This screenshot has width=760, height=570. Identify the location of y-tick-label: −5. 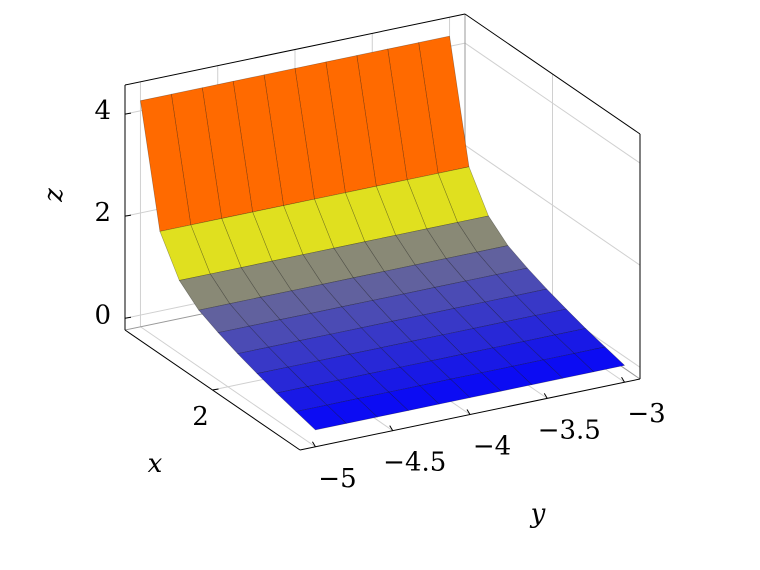
(337, 479).